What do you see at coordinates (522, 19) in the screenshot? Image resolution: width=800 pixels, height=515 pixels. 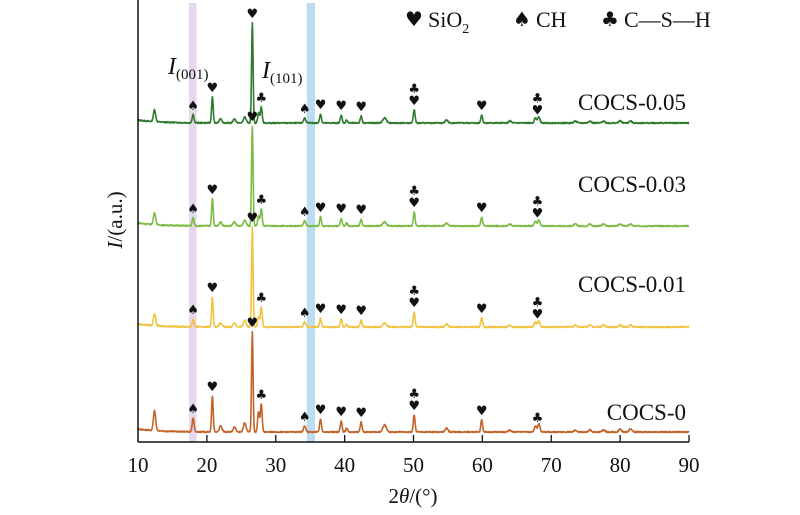 I see `spade-icon: ♠` at bounding box center [522, 19].